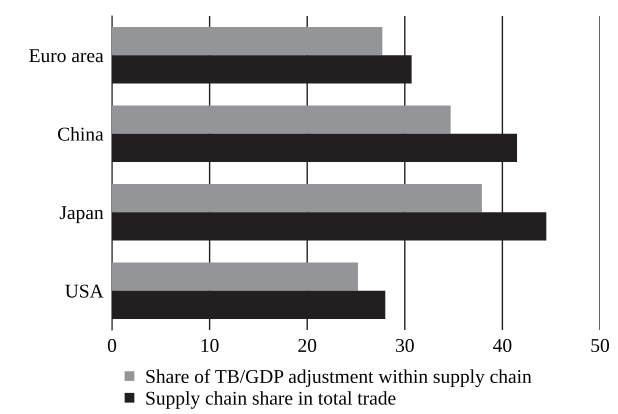 This screenshot has width=618, height=414. What do you see at coordinates (84, 291) in the screenshot?
I see `y-tick-label: USA` at bounding box center [84, 291].